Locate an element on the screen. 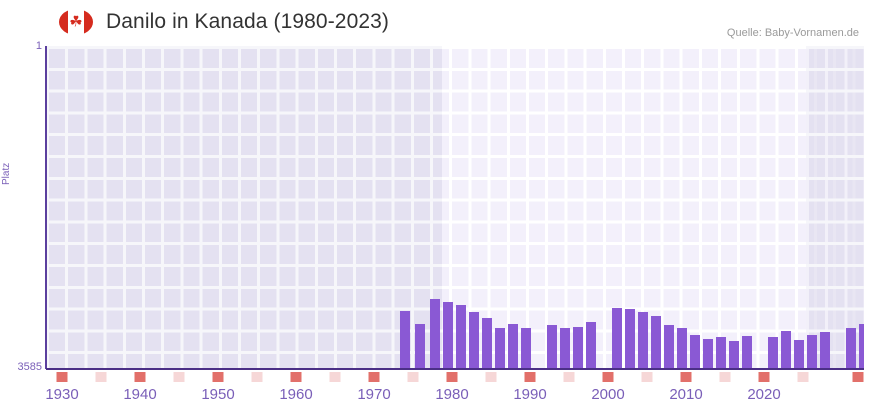  x-axis-ticks: 1930 1940 1950 1960 1970 1980 1990 2000 2010 2020 is located at coordinates (436, 392).